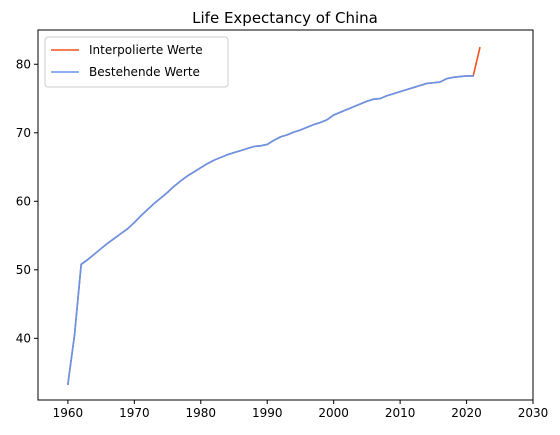 This screenshot has height=435, width=560. What do you see at coordinates (466, 413) in the screenshot?
I see `x-tick-label: 2020` at bounding box center [466, 413].